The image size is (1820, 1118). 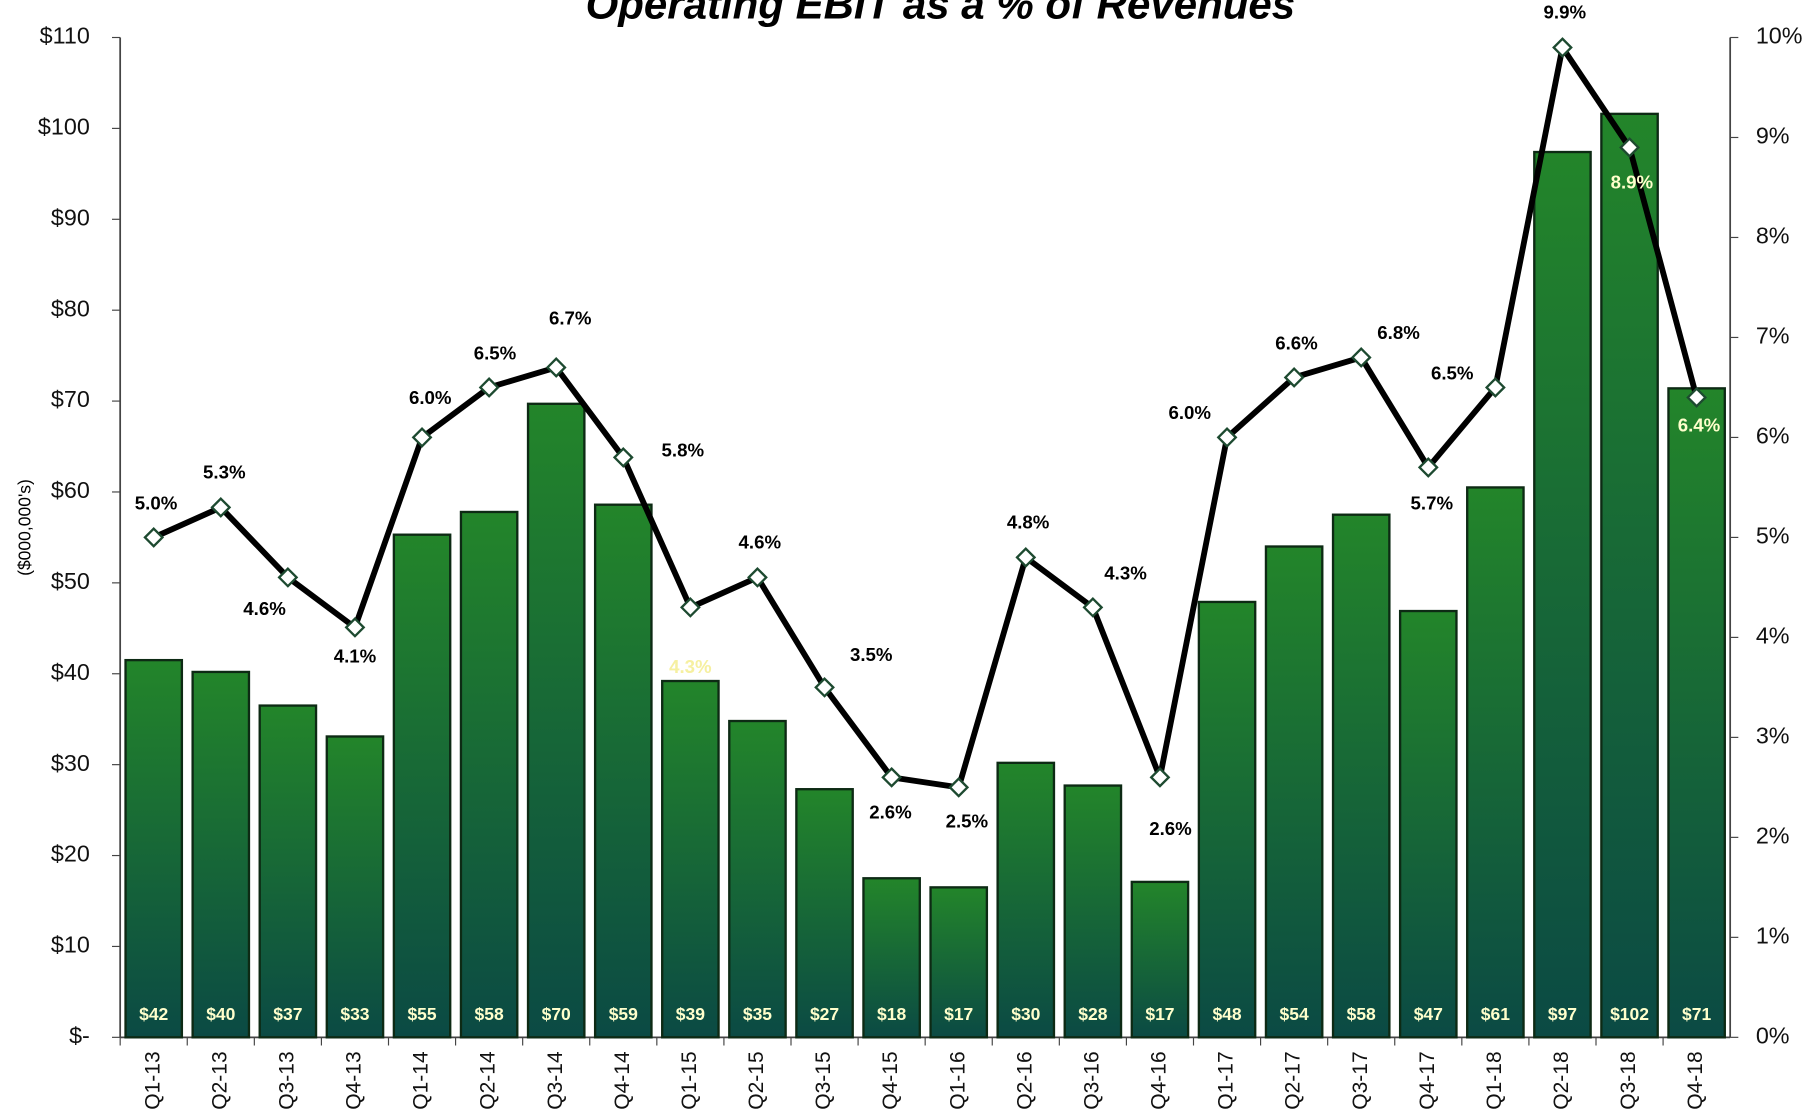 What do you see at coordinates (1091, 1080) in the screenshot?
I see `x-tick-label: Q3-16` at bounding box center [1091, 1080].